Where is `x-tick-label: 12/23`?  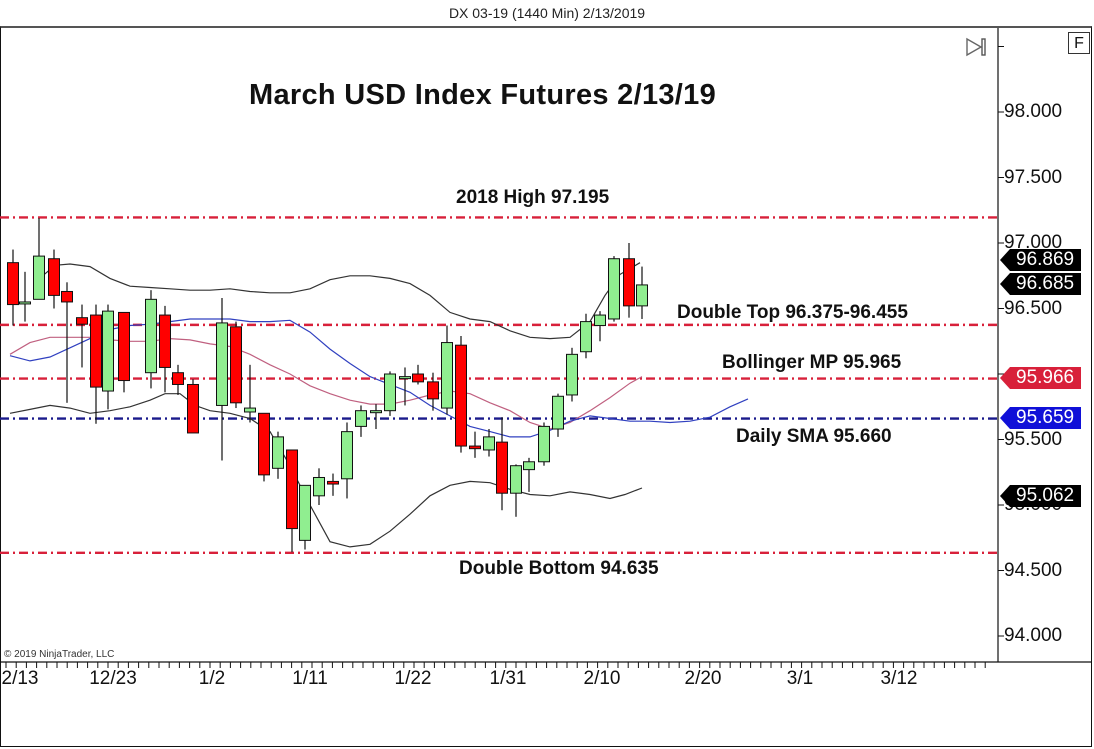 x-tick-label: 12/23 is located at coordinates (113, 678).